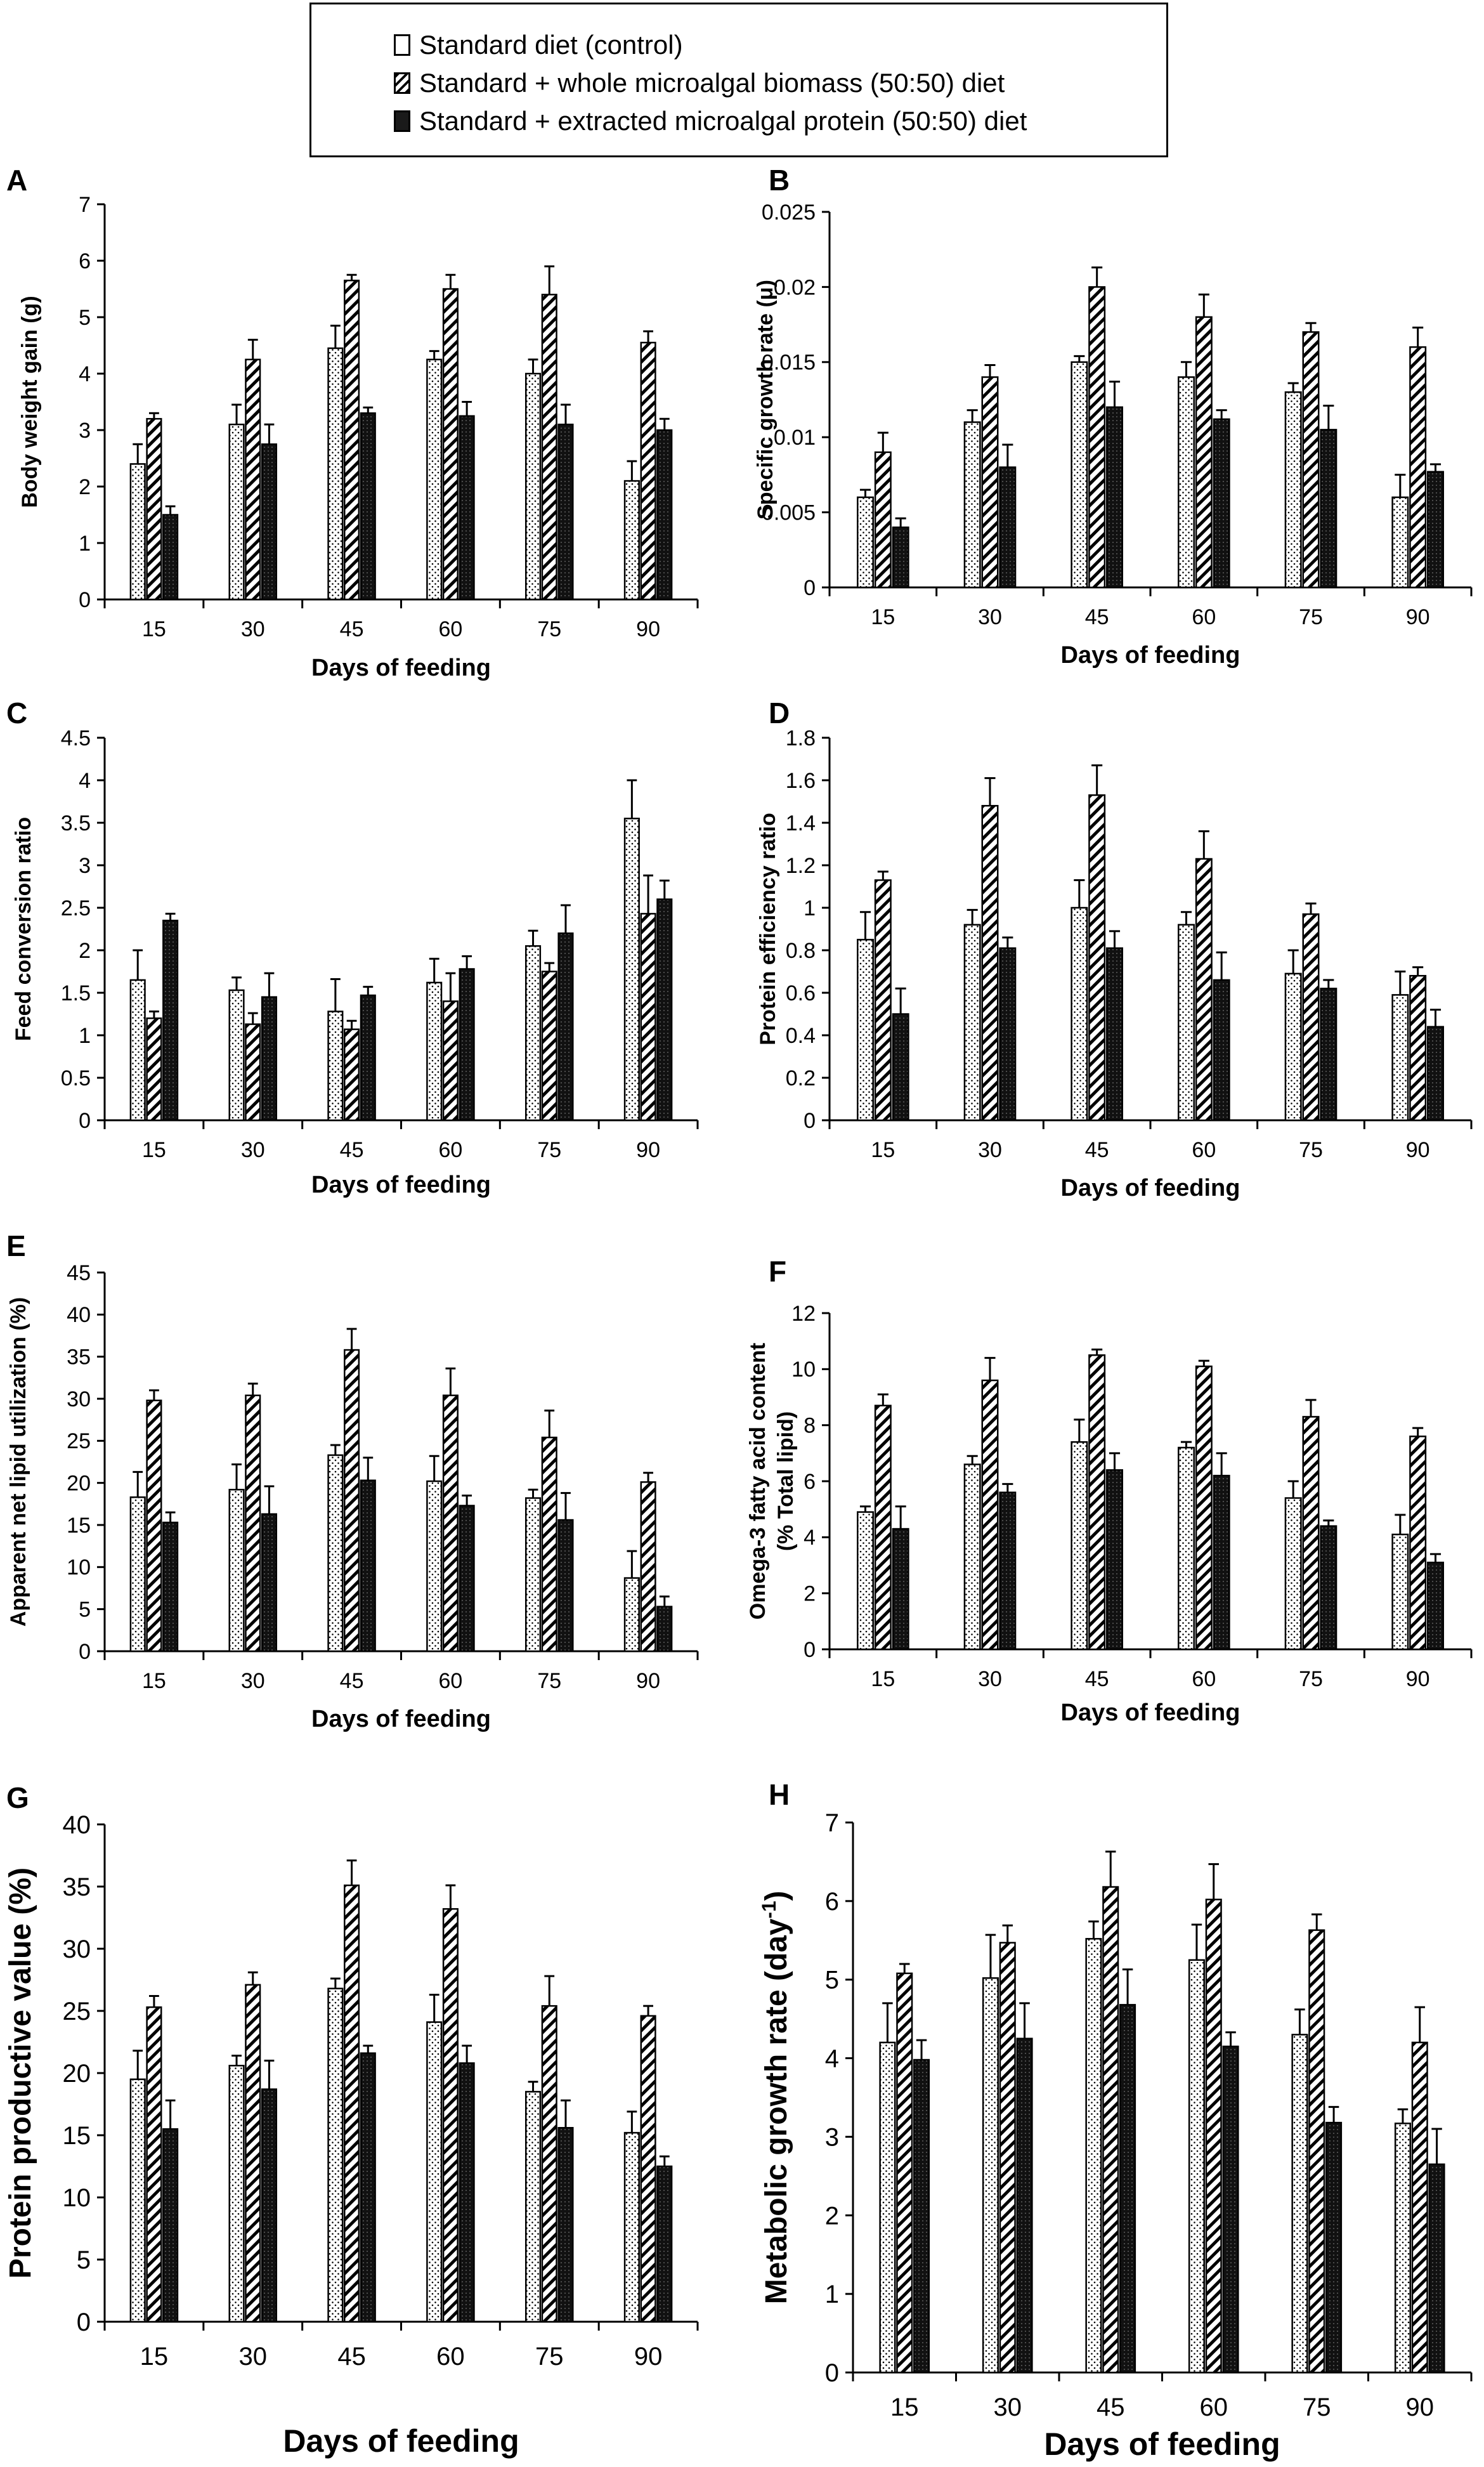  Describe the element at coordinates (23, 929) in the screenshot. I see `y-axis-title: Feed conversion ratio` at that location.